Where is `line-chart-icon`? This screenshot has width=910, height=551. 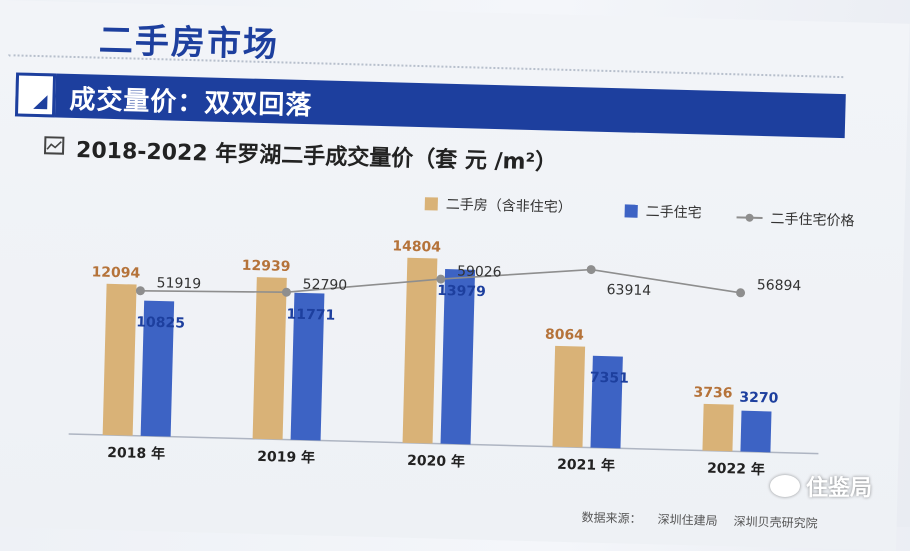
line-chart-icon is located at coordinates (54, 145).